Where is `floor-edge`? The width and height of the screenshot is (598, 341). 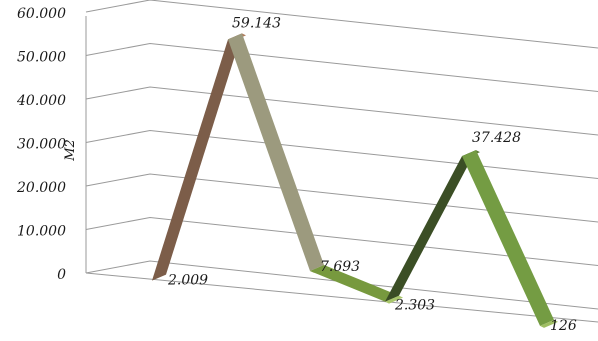 floor-edge is located at coordinates (341, 297).